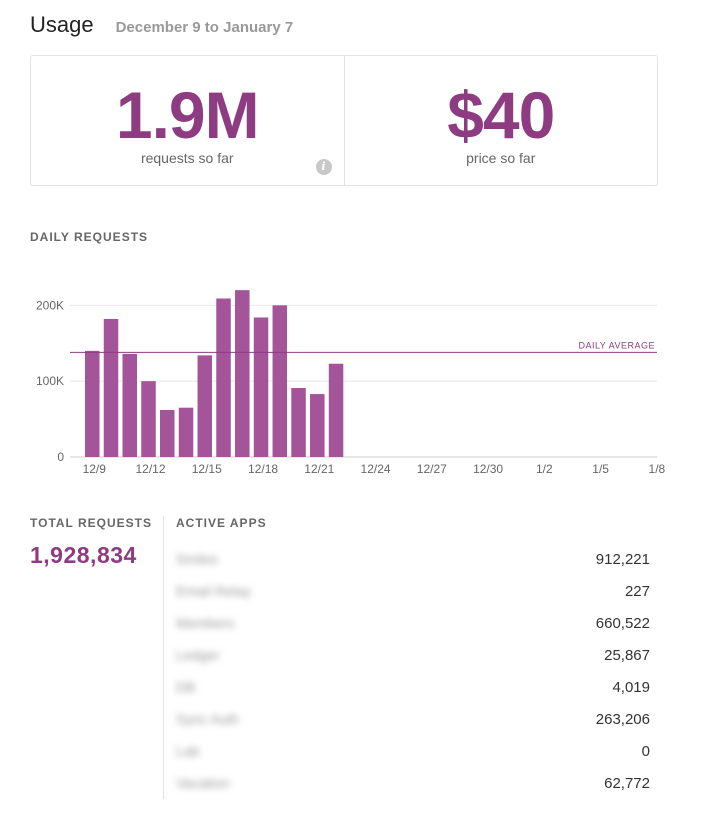 This screenshot has height=820, width=710. Describe the element at coordinates (187, 115) in the screenshot. I see `requests-value: 1.9M` at that location.